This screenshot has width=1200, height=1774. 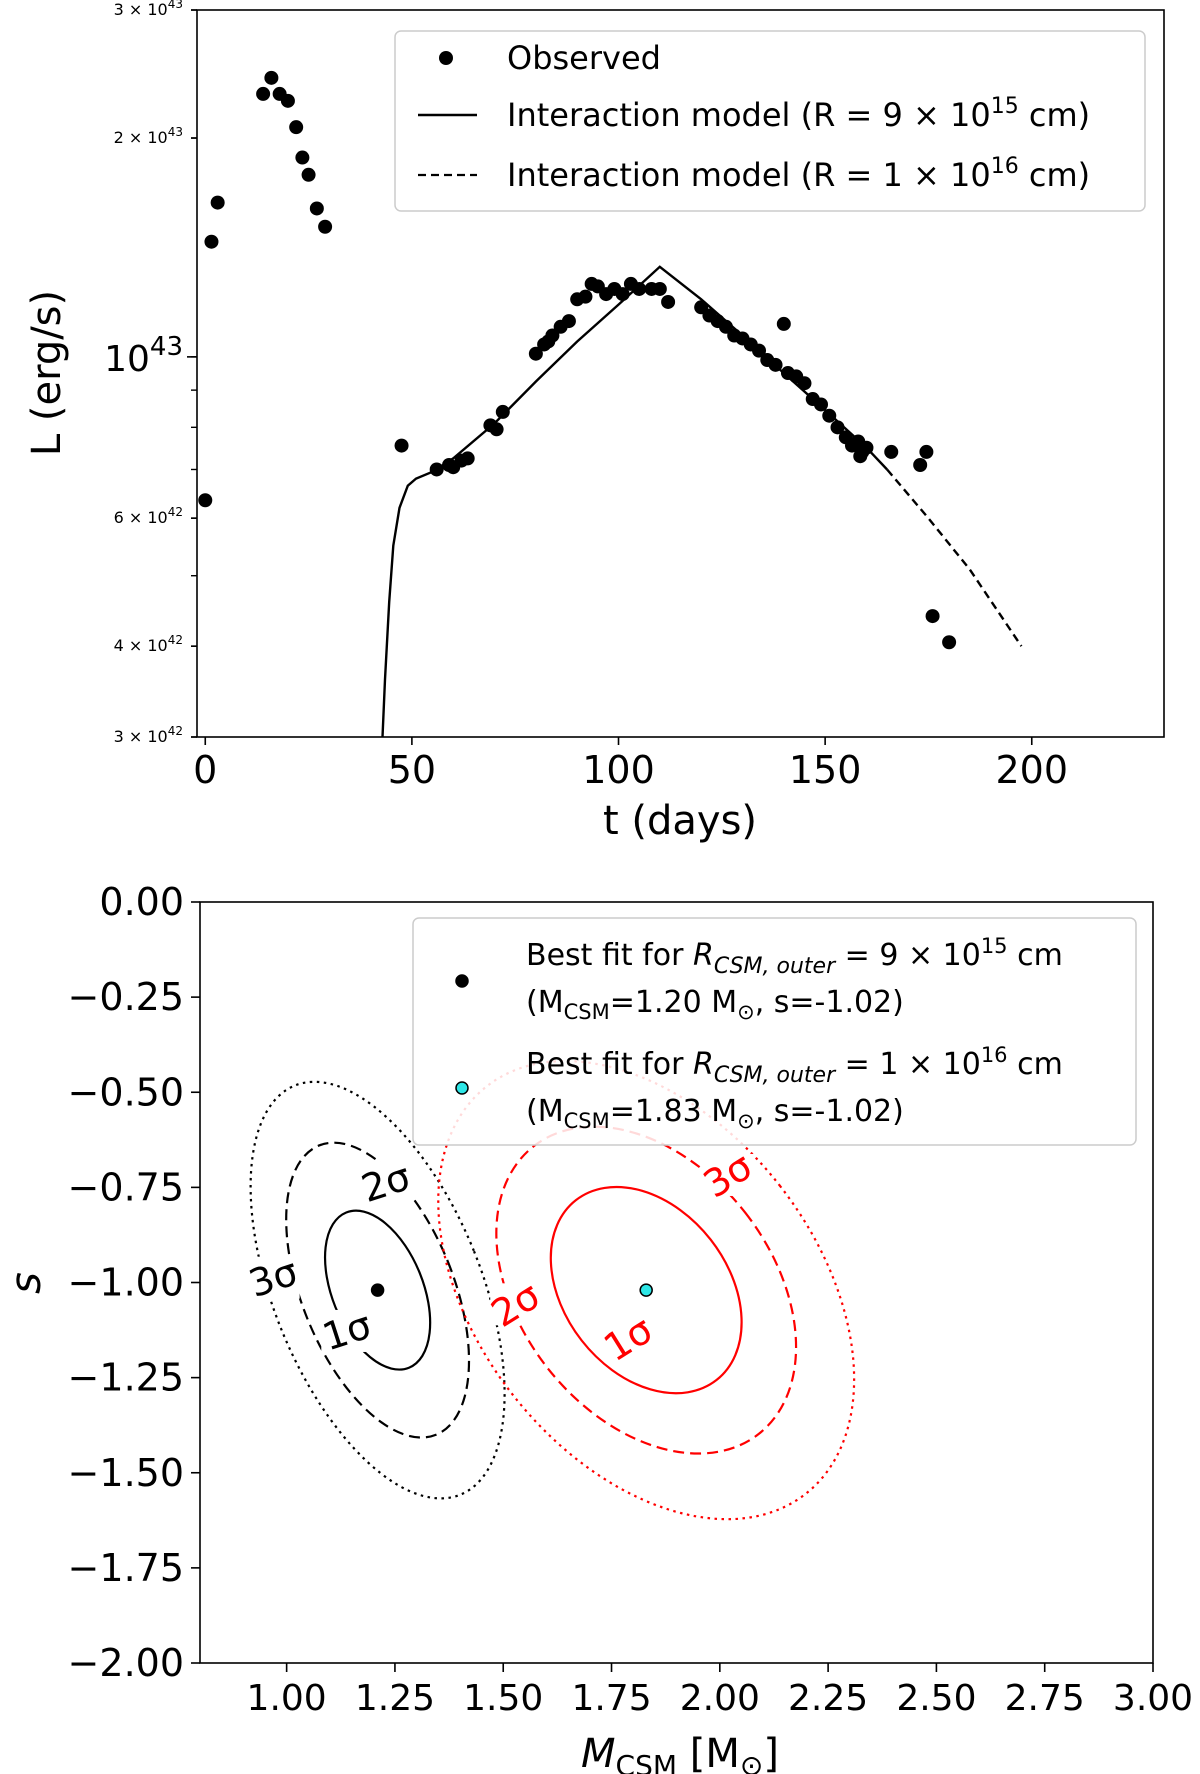 What do you see at coordinates (825, 770) in the screenshot?
I see `top-x-tick-label: 150` at bounding box center [825, 770].